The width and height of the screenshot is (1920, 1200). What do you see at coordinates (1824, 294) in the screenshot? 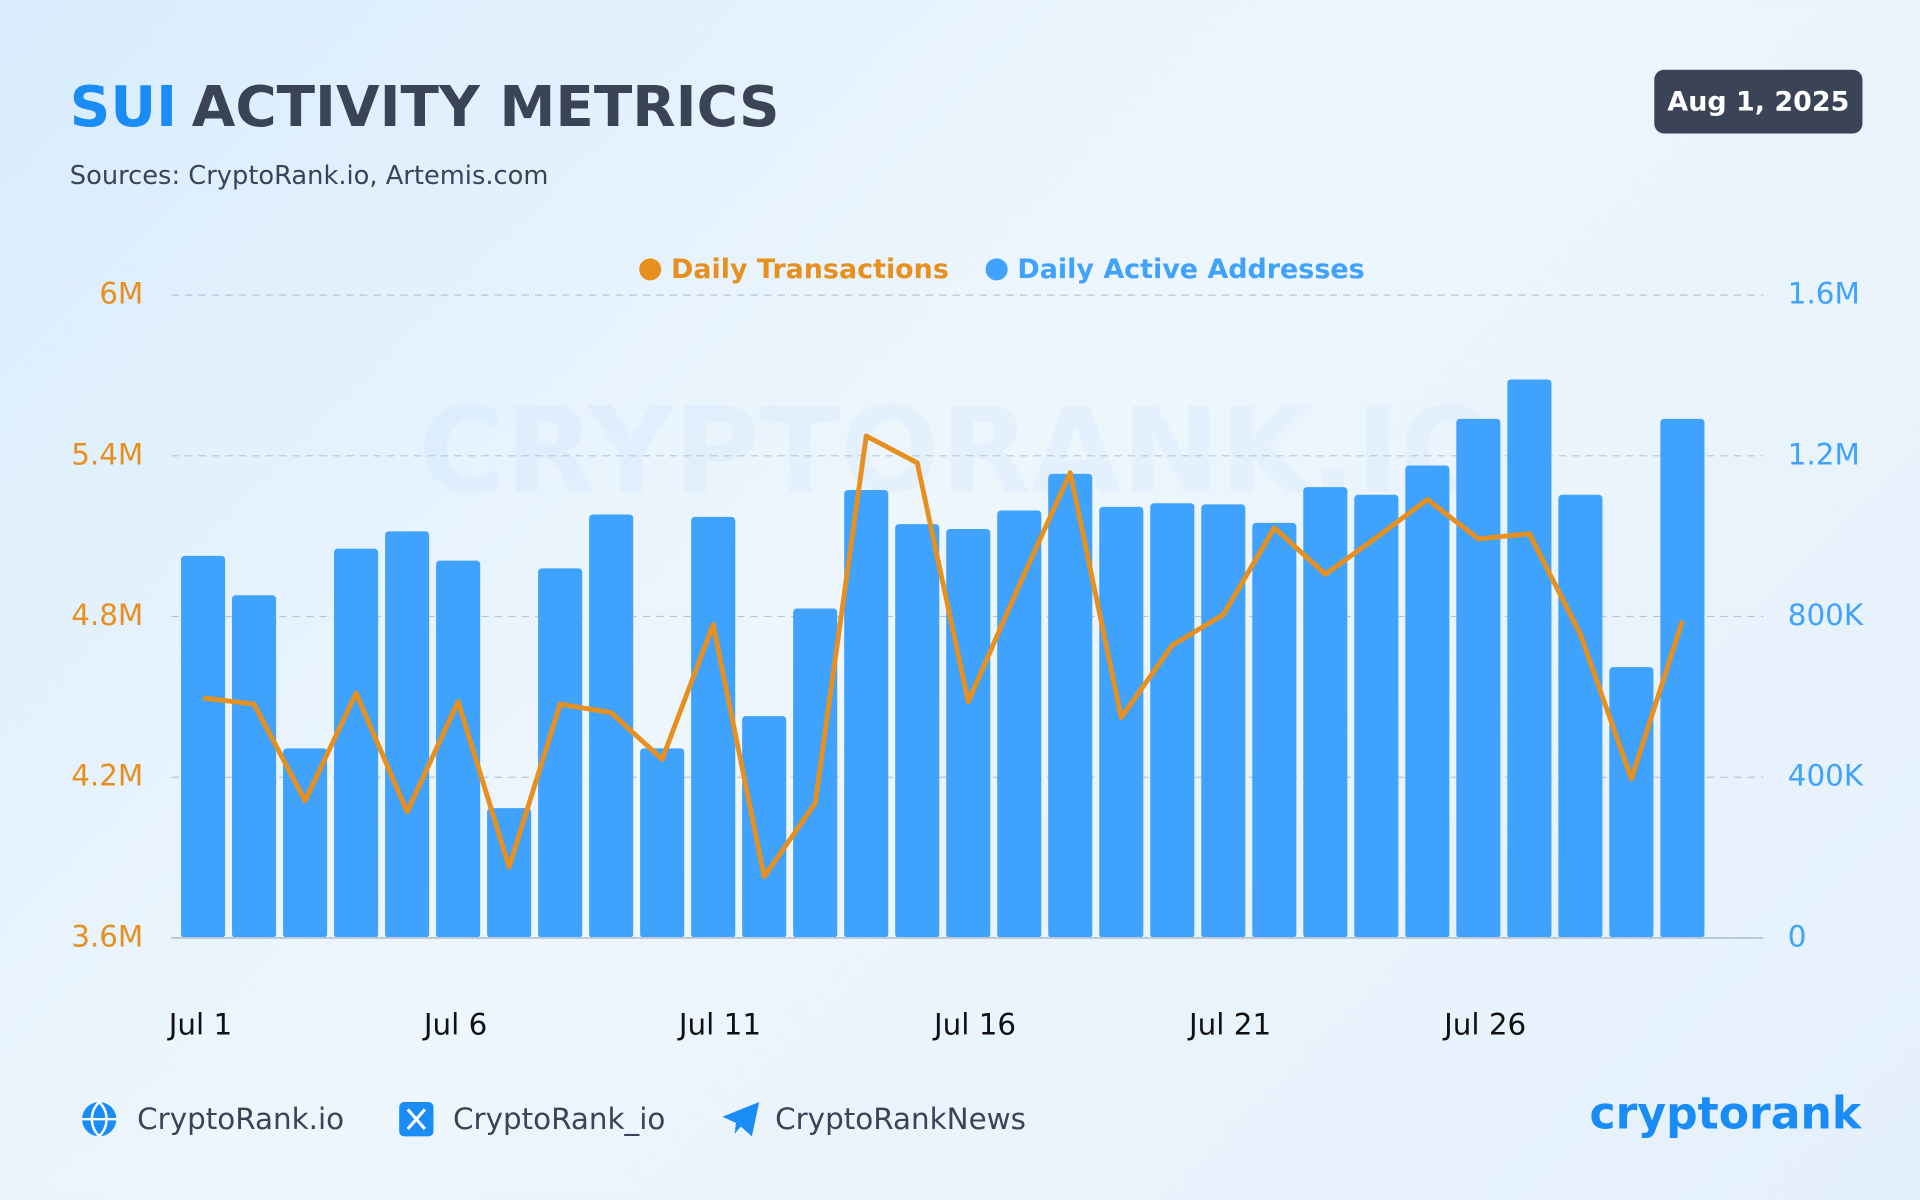
I see `y2-tick-label: 1.6M` at bounding box center [1824, 294].